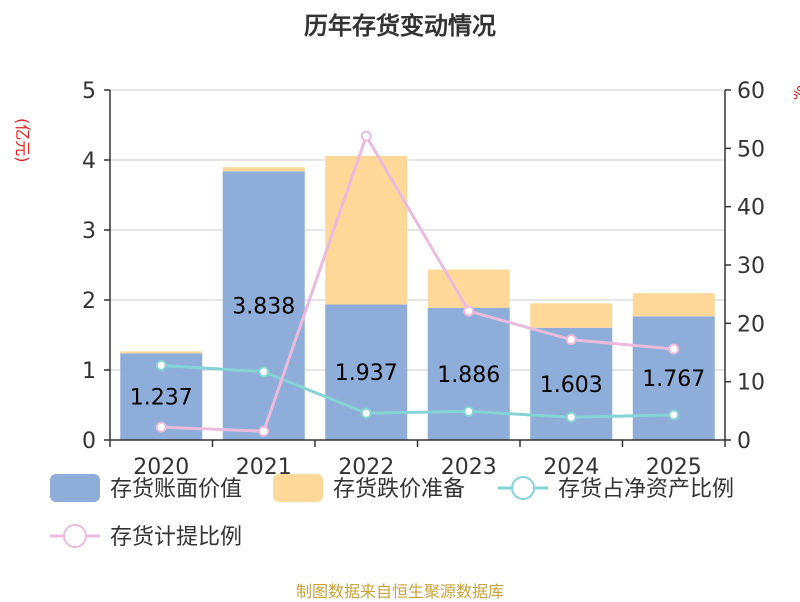 This screenshot has height=602, width=800. What do you see at coordinates (89, 441) in the screenshot?
I see `left-tick-label: 0` at bounding box center [89, 441].